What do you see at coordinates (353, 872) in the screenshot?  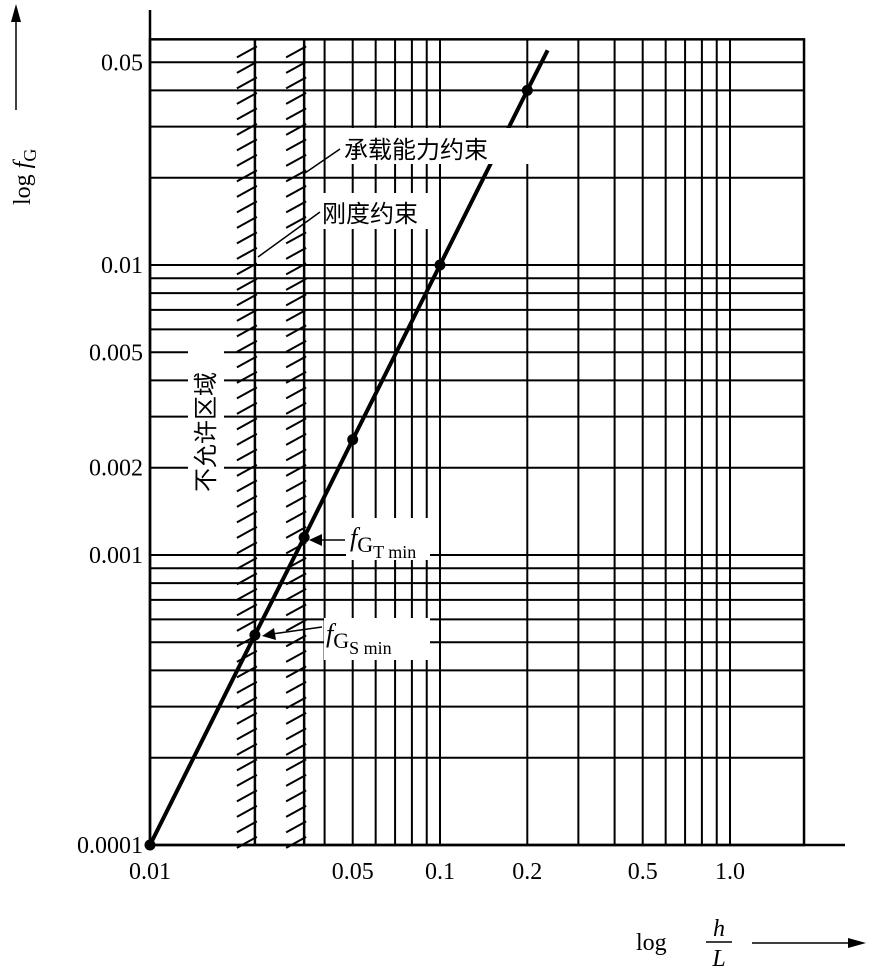 I see `x-tick-label: 0.05` at bounding box center [353, 872].